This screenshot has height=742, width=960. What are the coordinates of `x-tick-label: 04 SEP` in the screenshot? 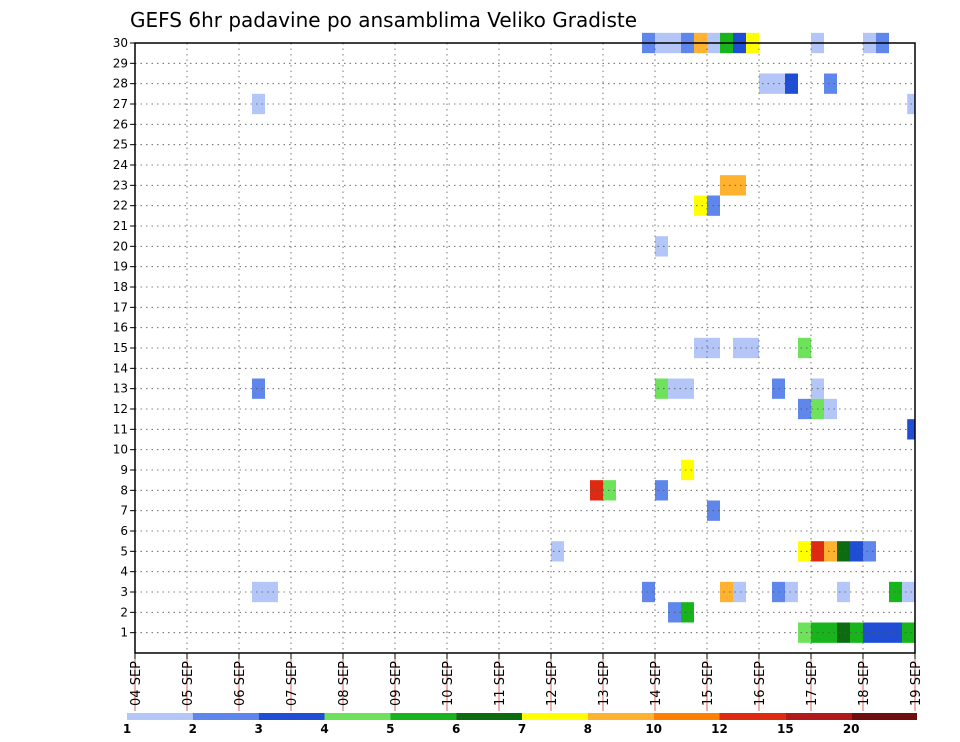 It's located at (136, 683).